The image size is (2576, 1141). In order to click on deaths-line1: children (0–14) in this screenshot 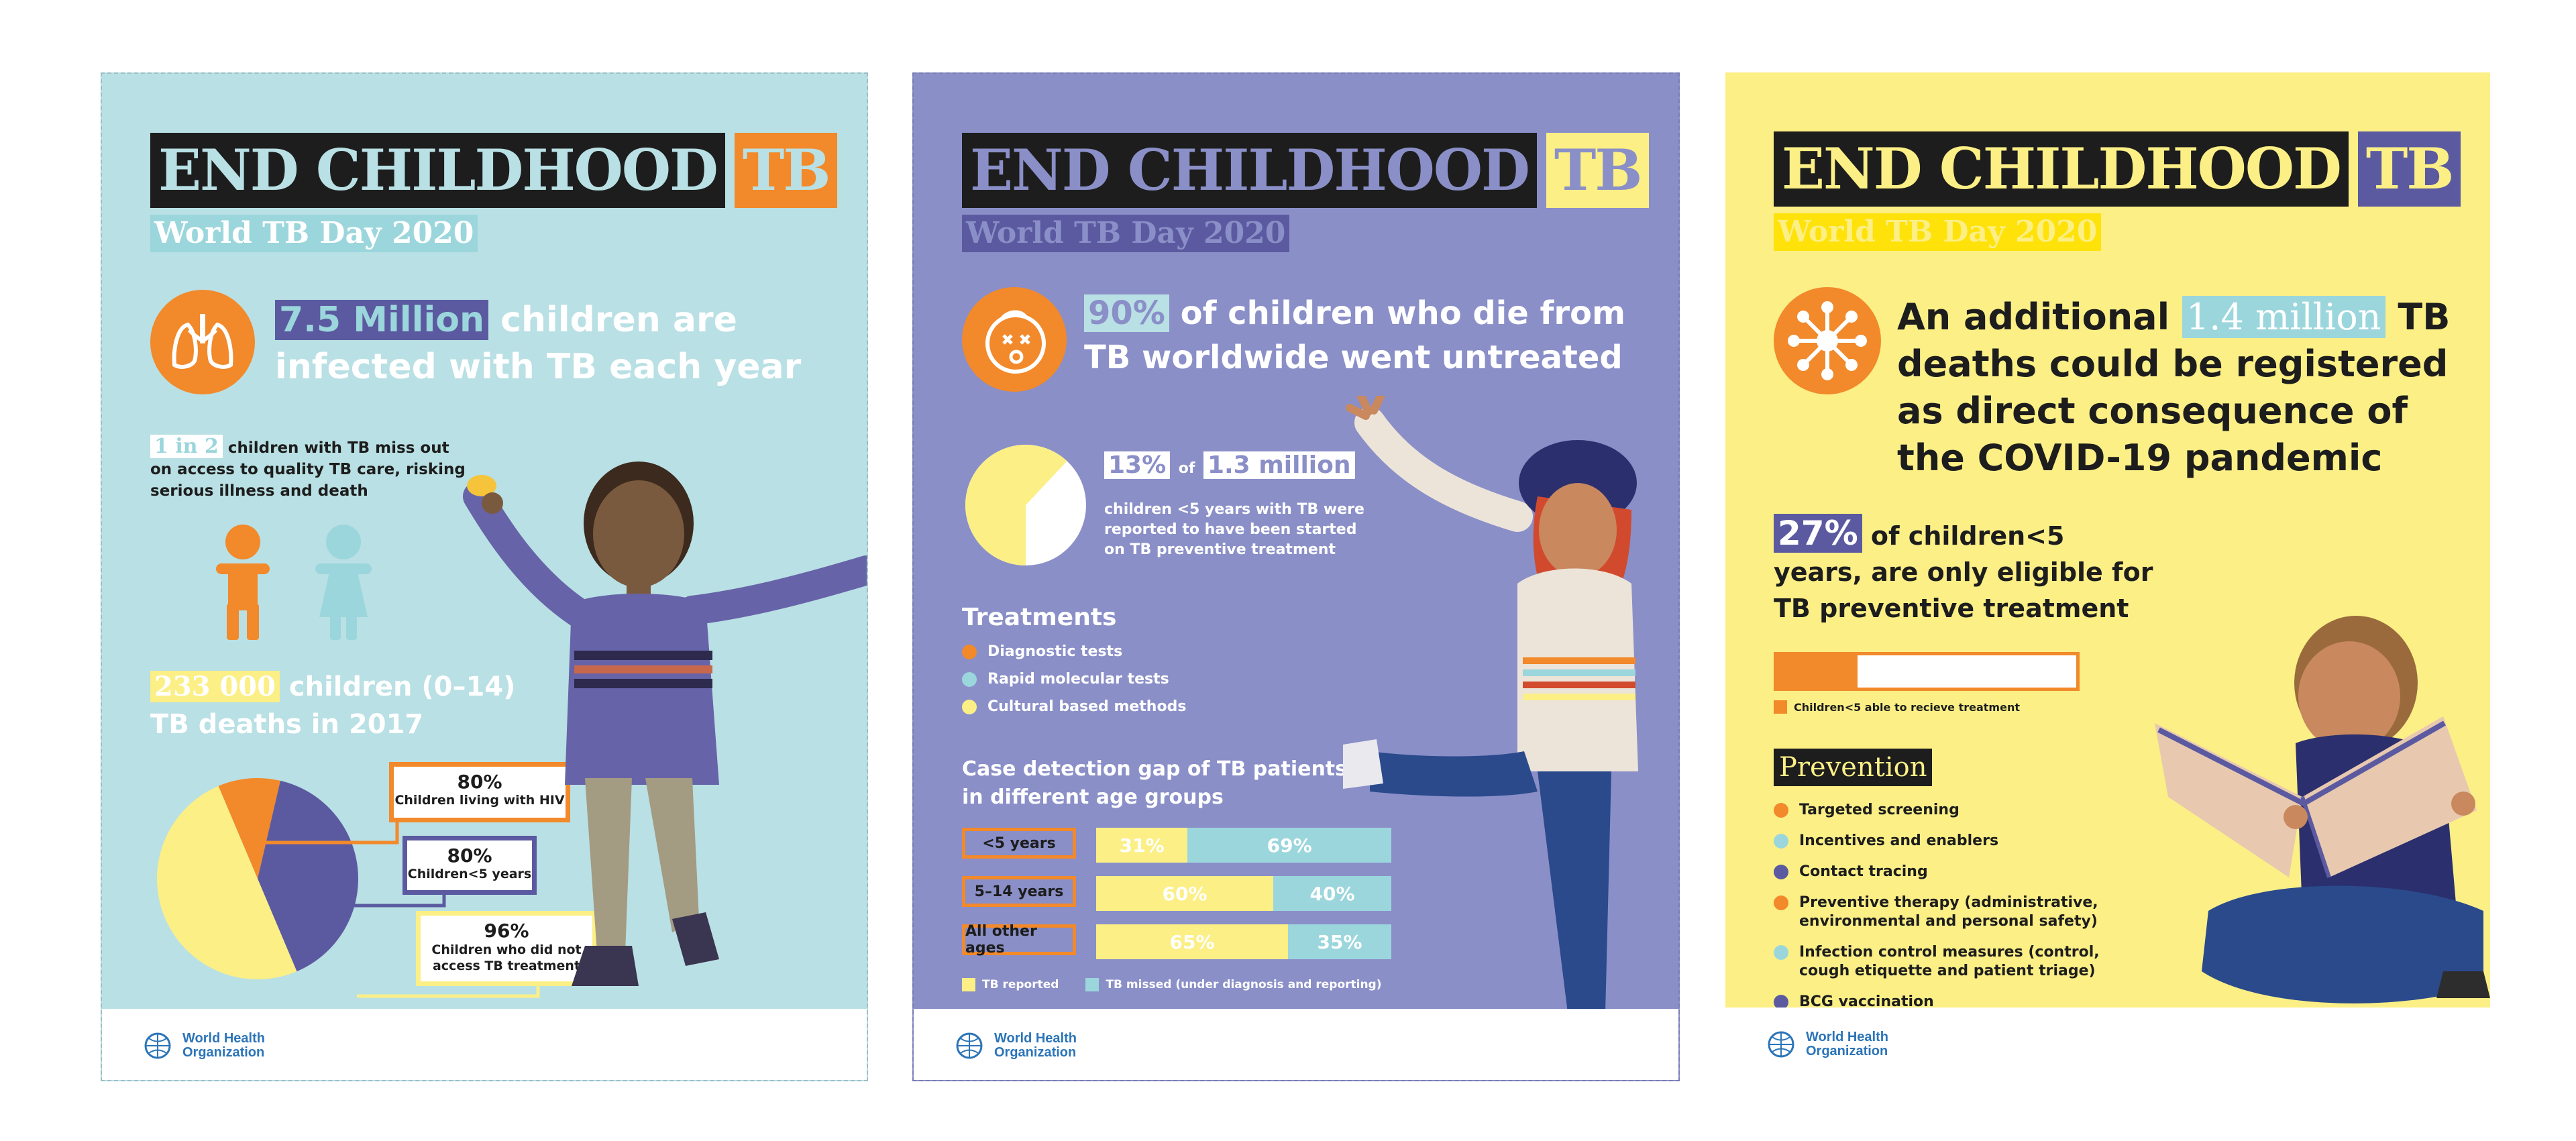, I will do `click(402, 686)`.